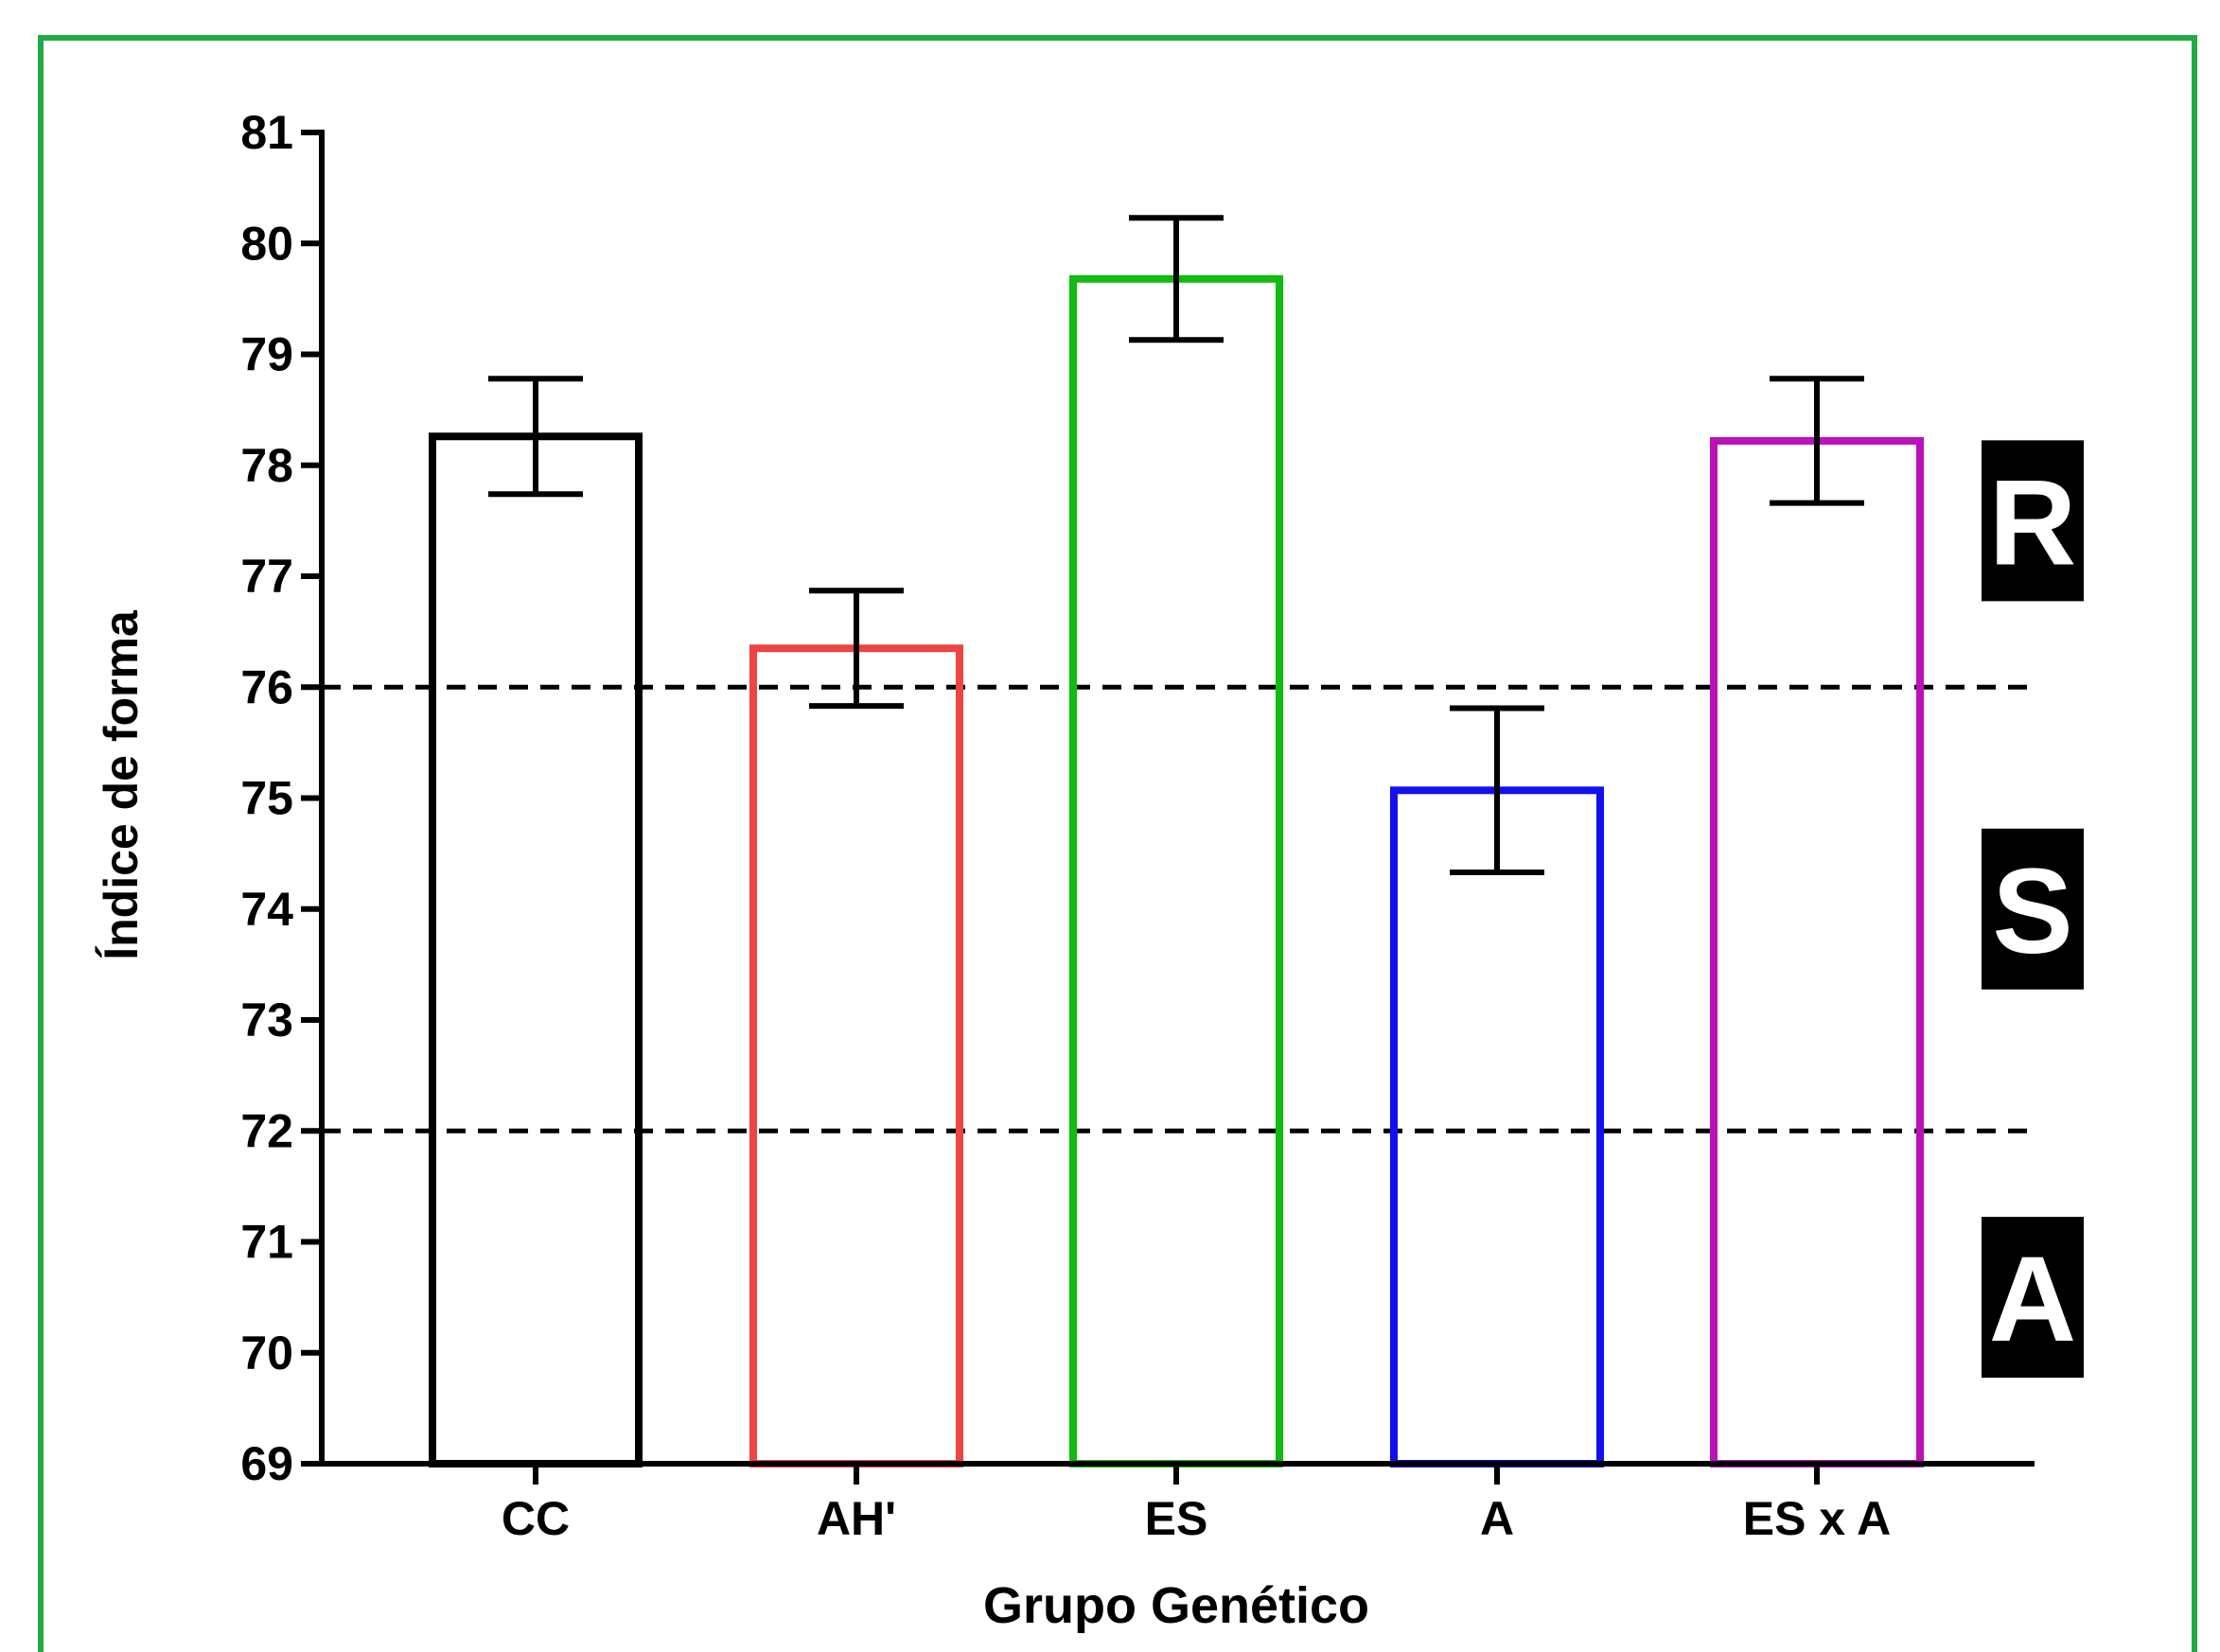 This screenshot has width=2220, height=1652. I want to click on y-ticks: 69 70 71 72 73 74 75 76 77 78 79 80 81, so click(281, 798).